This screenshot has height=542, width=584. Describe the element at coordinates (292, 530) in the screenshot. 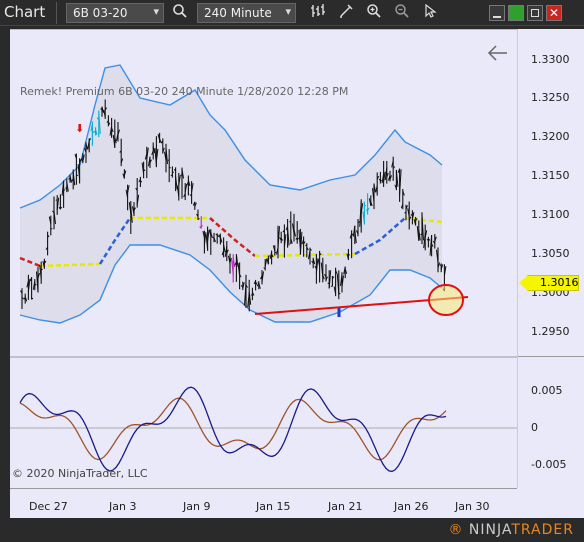

I see `footer-bar: ® NINJATRADER` at that location.